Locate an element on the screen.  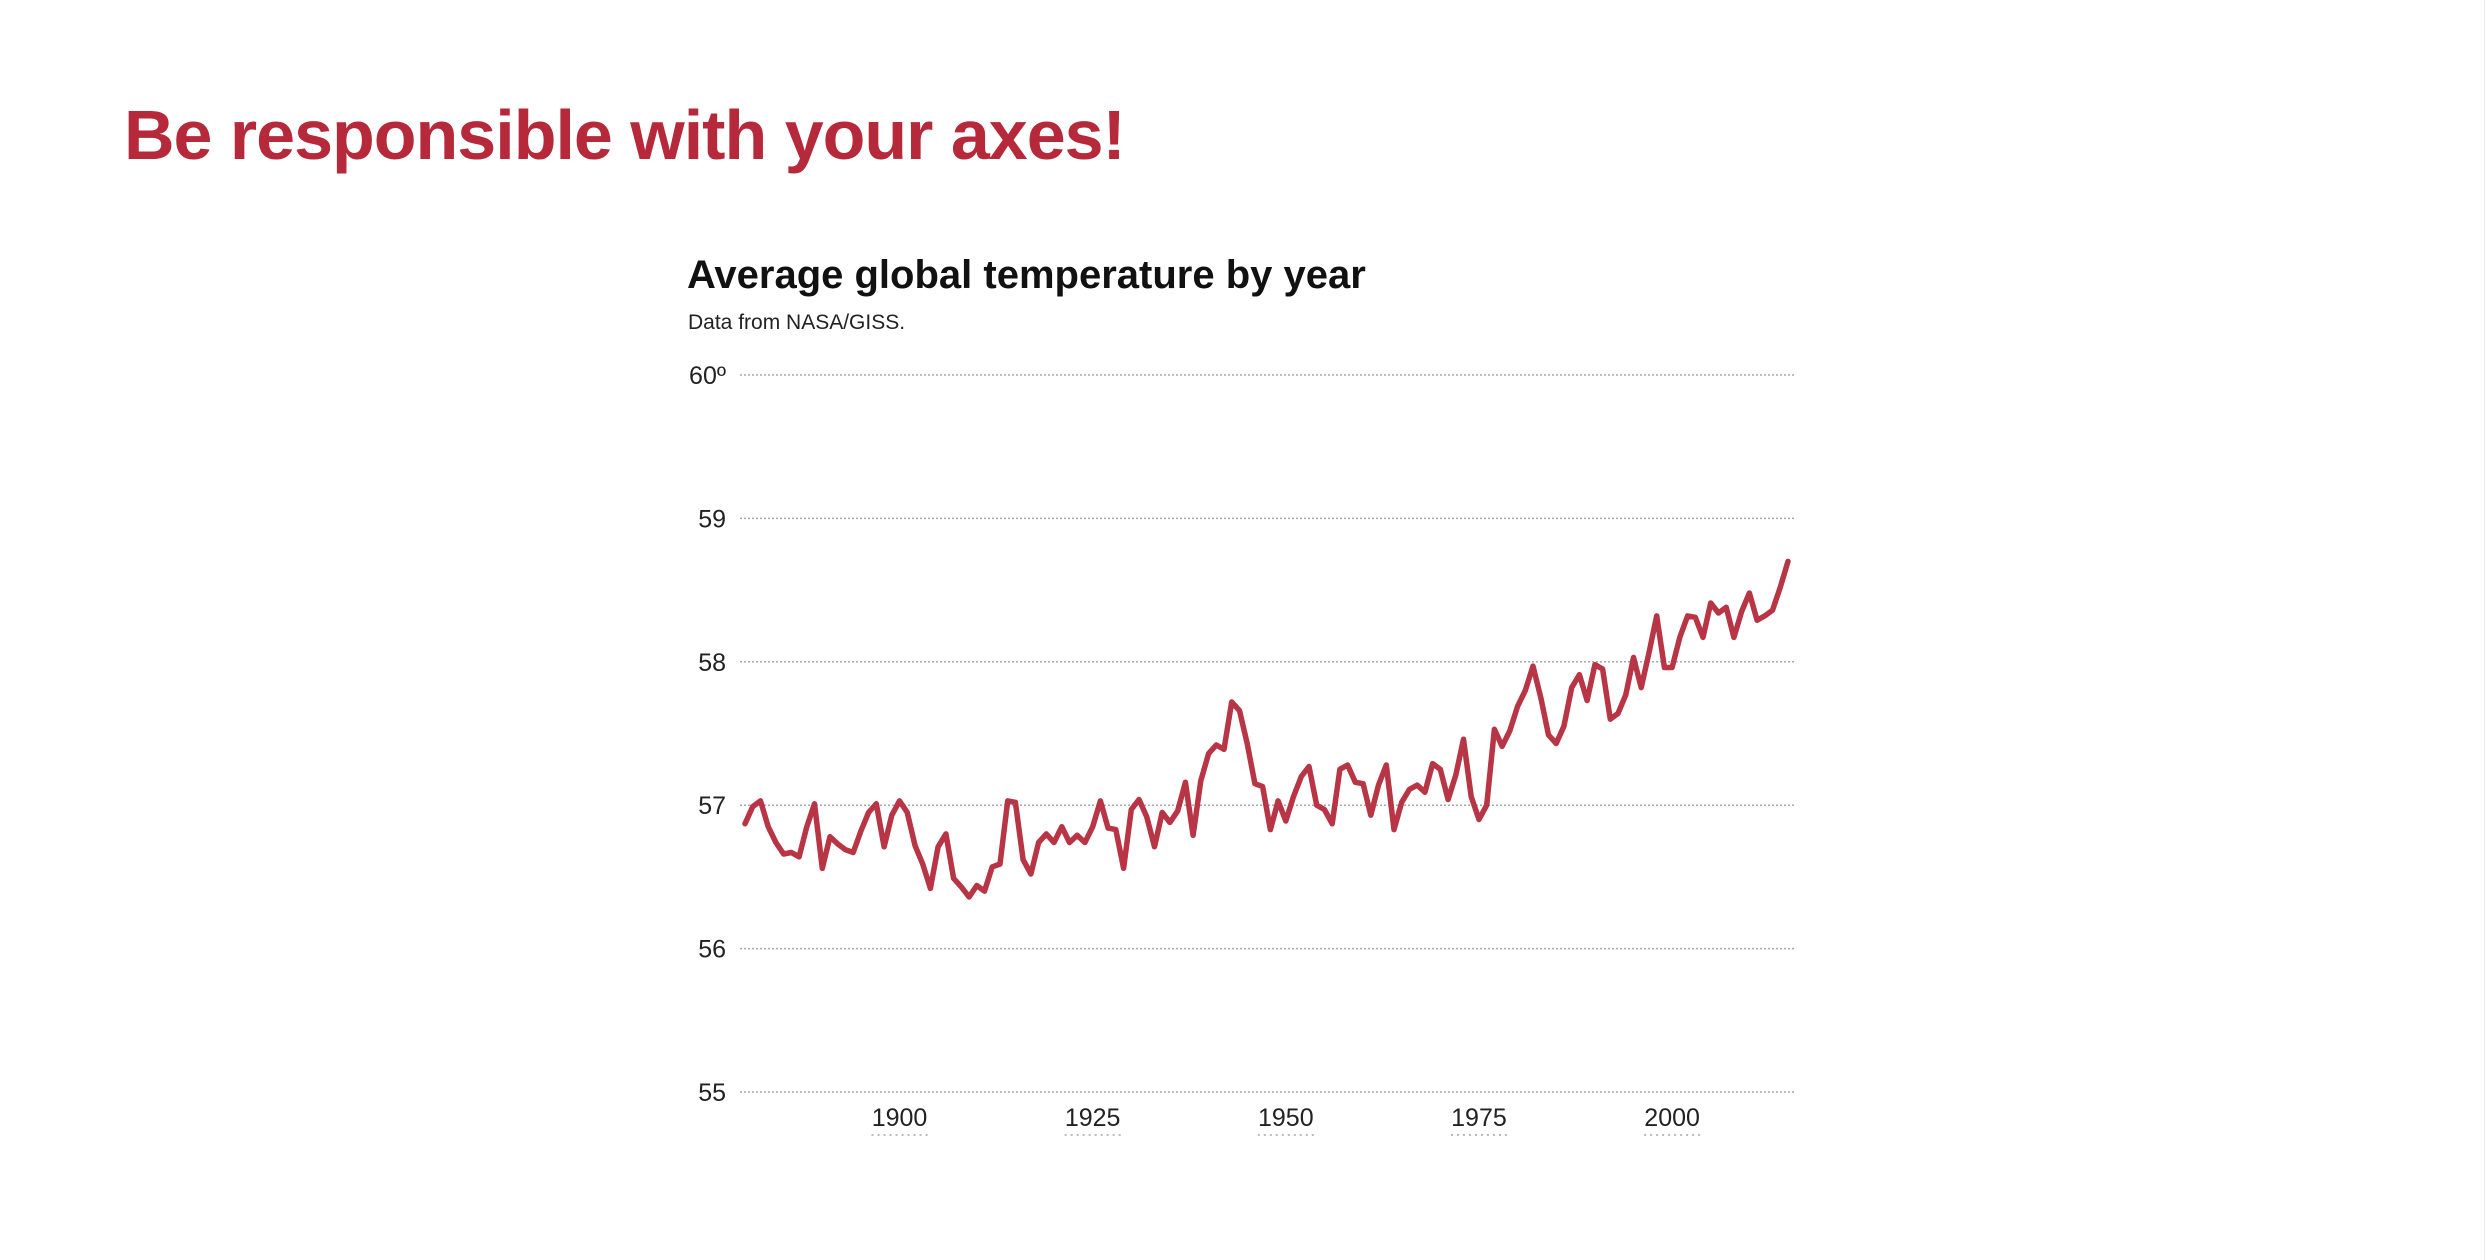
page-edge-divider is located at coordinates (2484, 630).